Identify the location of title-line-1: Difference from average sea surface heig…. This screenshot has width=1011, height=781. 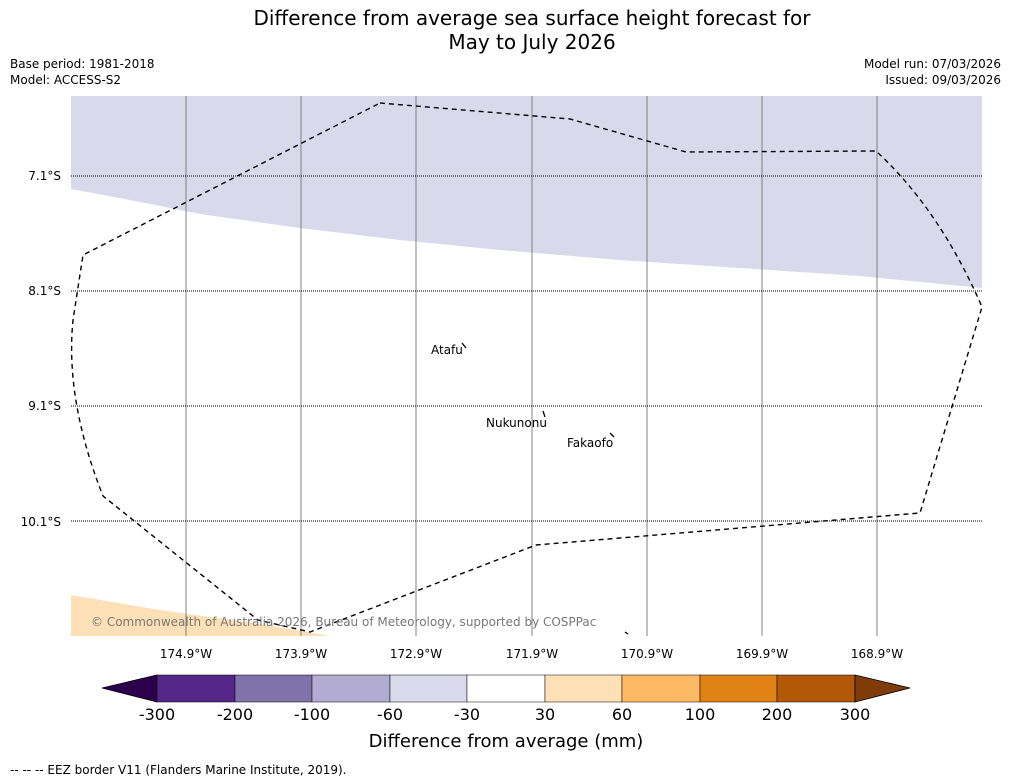
(532, 18).